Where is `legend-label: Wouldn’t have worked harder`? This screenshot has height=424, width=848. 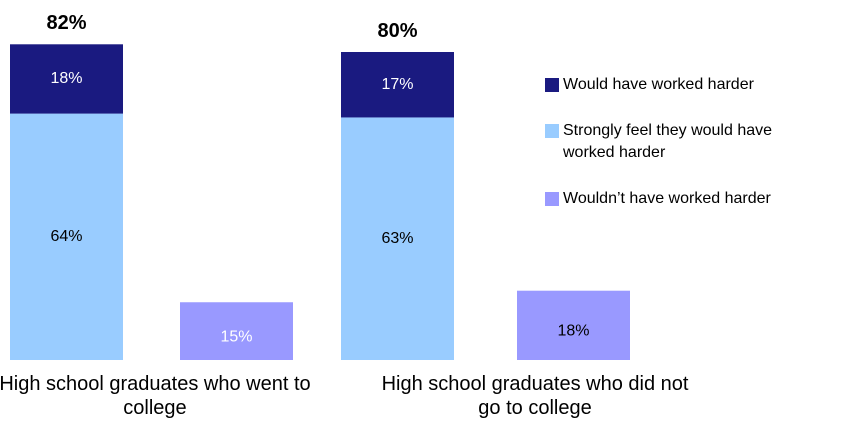
legend-label: Wouldn’t have worked harder is located at coordinates (667, 198).